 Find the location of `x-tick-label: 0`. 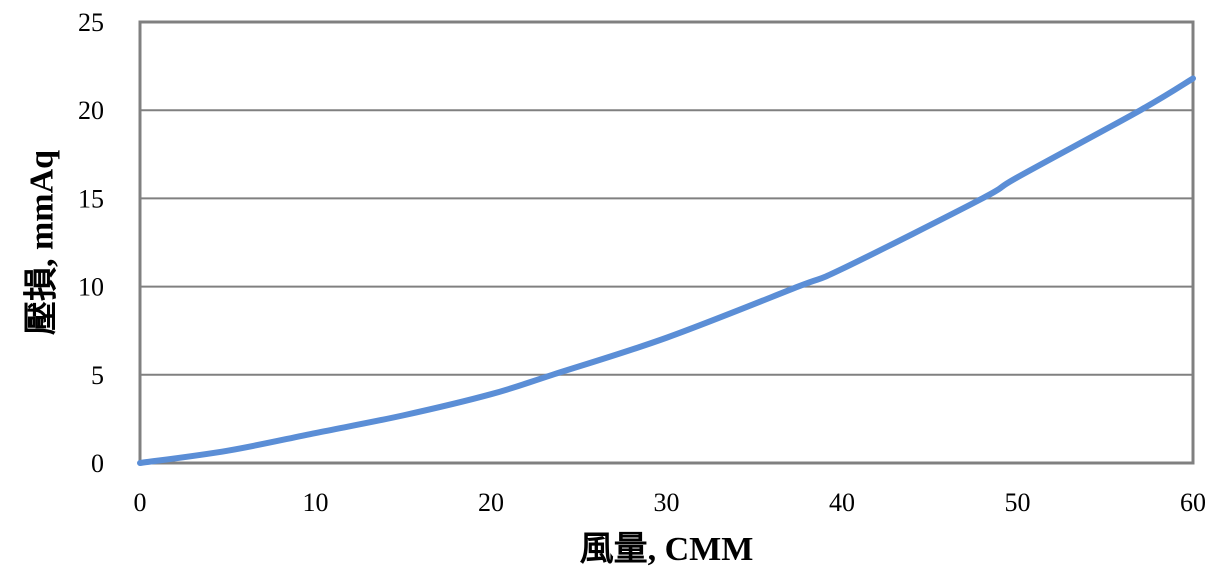

x-tick-label: 0 is located at coordinates (140, 502).